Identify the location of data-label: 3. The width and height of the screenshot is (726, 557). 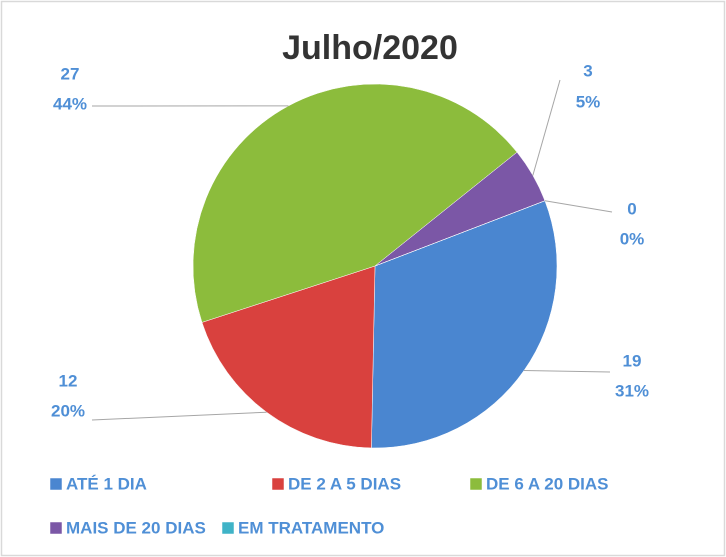
(587, 70).